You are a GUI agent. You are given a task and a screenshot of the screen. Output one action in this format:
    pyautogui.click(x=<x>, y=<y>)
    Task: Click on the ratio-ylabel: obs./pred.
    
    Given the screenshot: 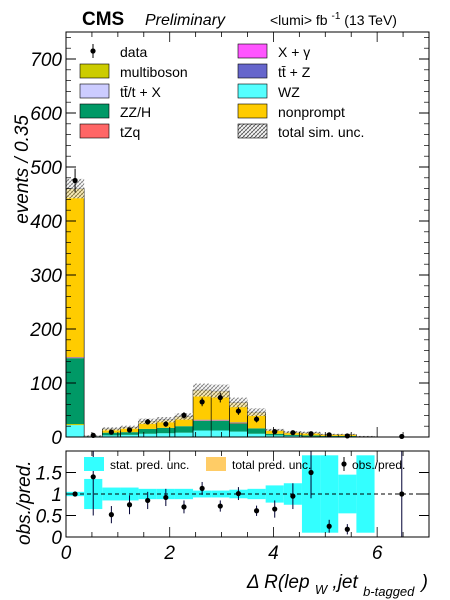 What is the action you would take?
    pyautogui.click(x=24, y=503)
    